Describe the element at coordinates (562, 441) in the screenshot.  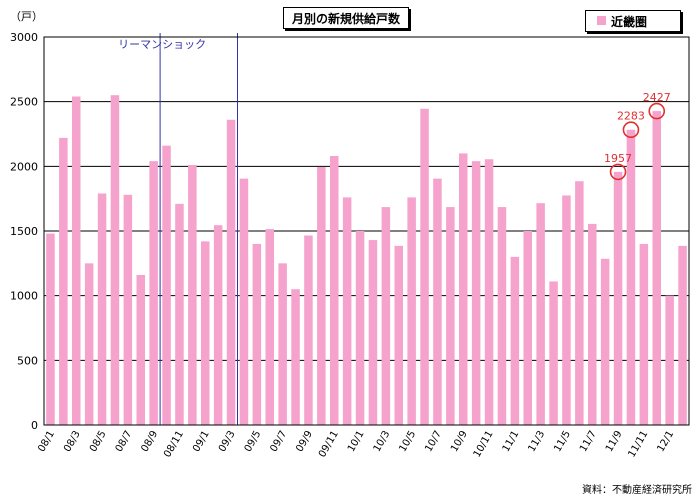
I see `x-tick-label: 11/5` at that location.